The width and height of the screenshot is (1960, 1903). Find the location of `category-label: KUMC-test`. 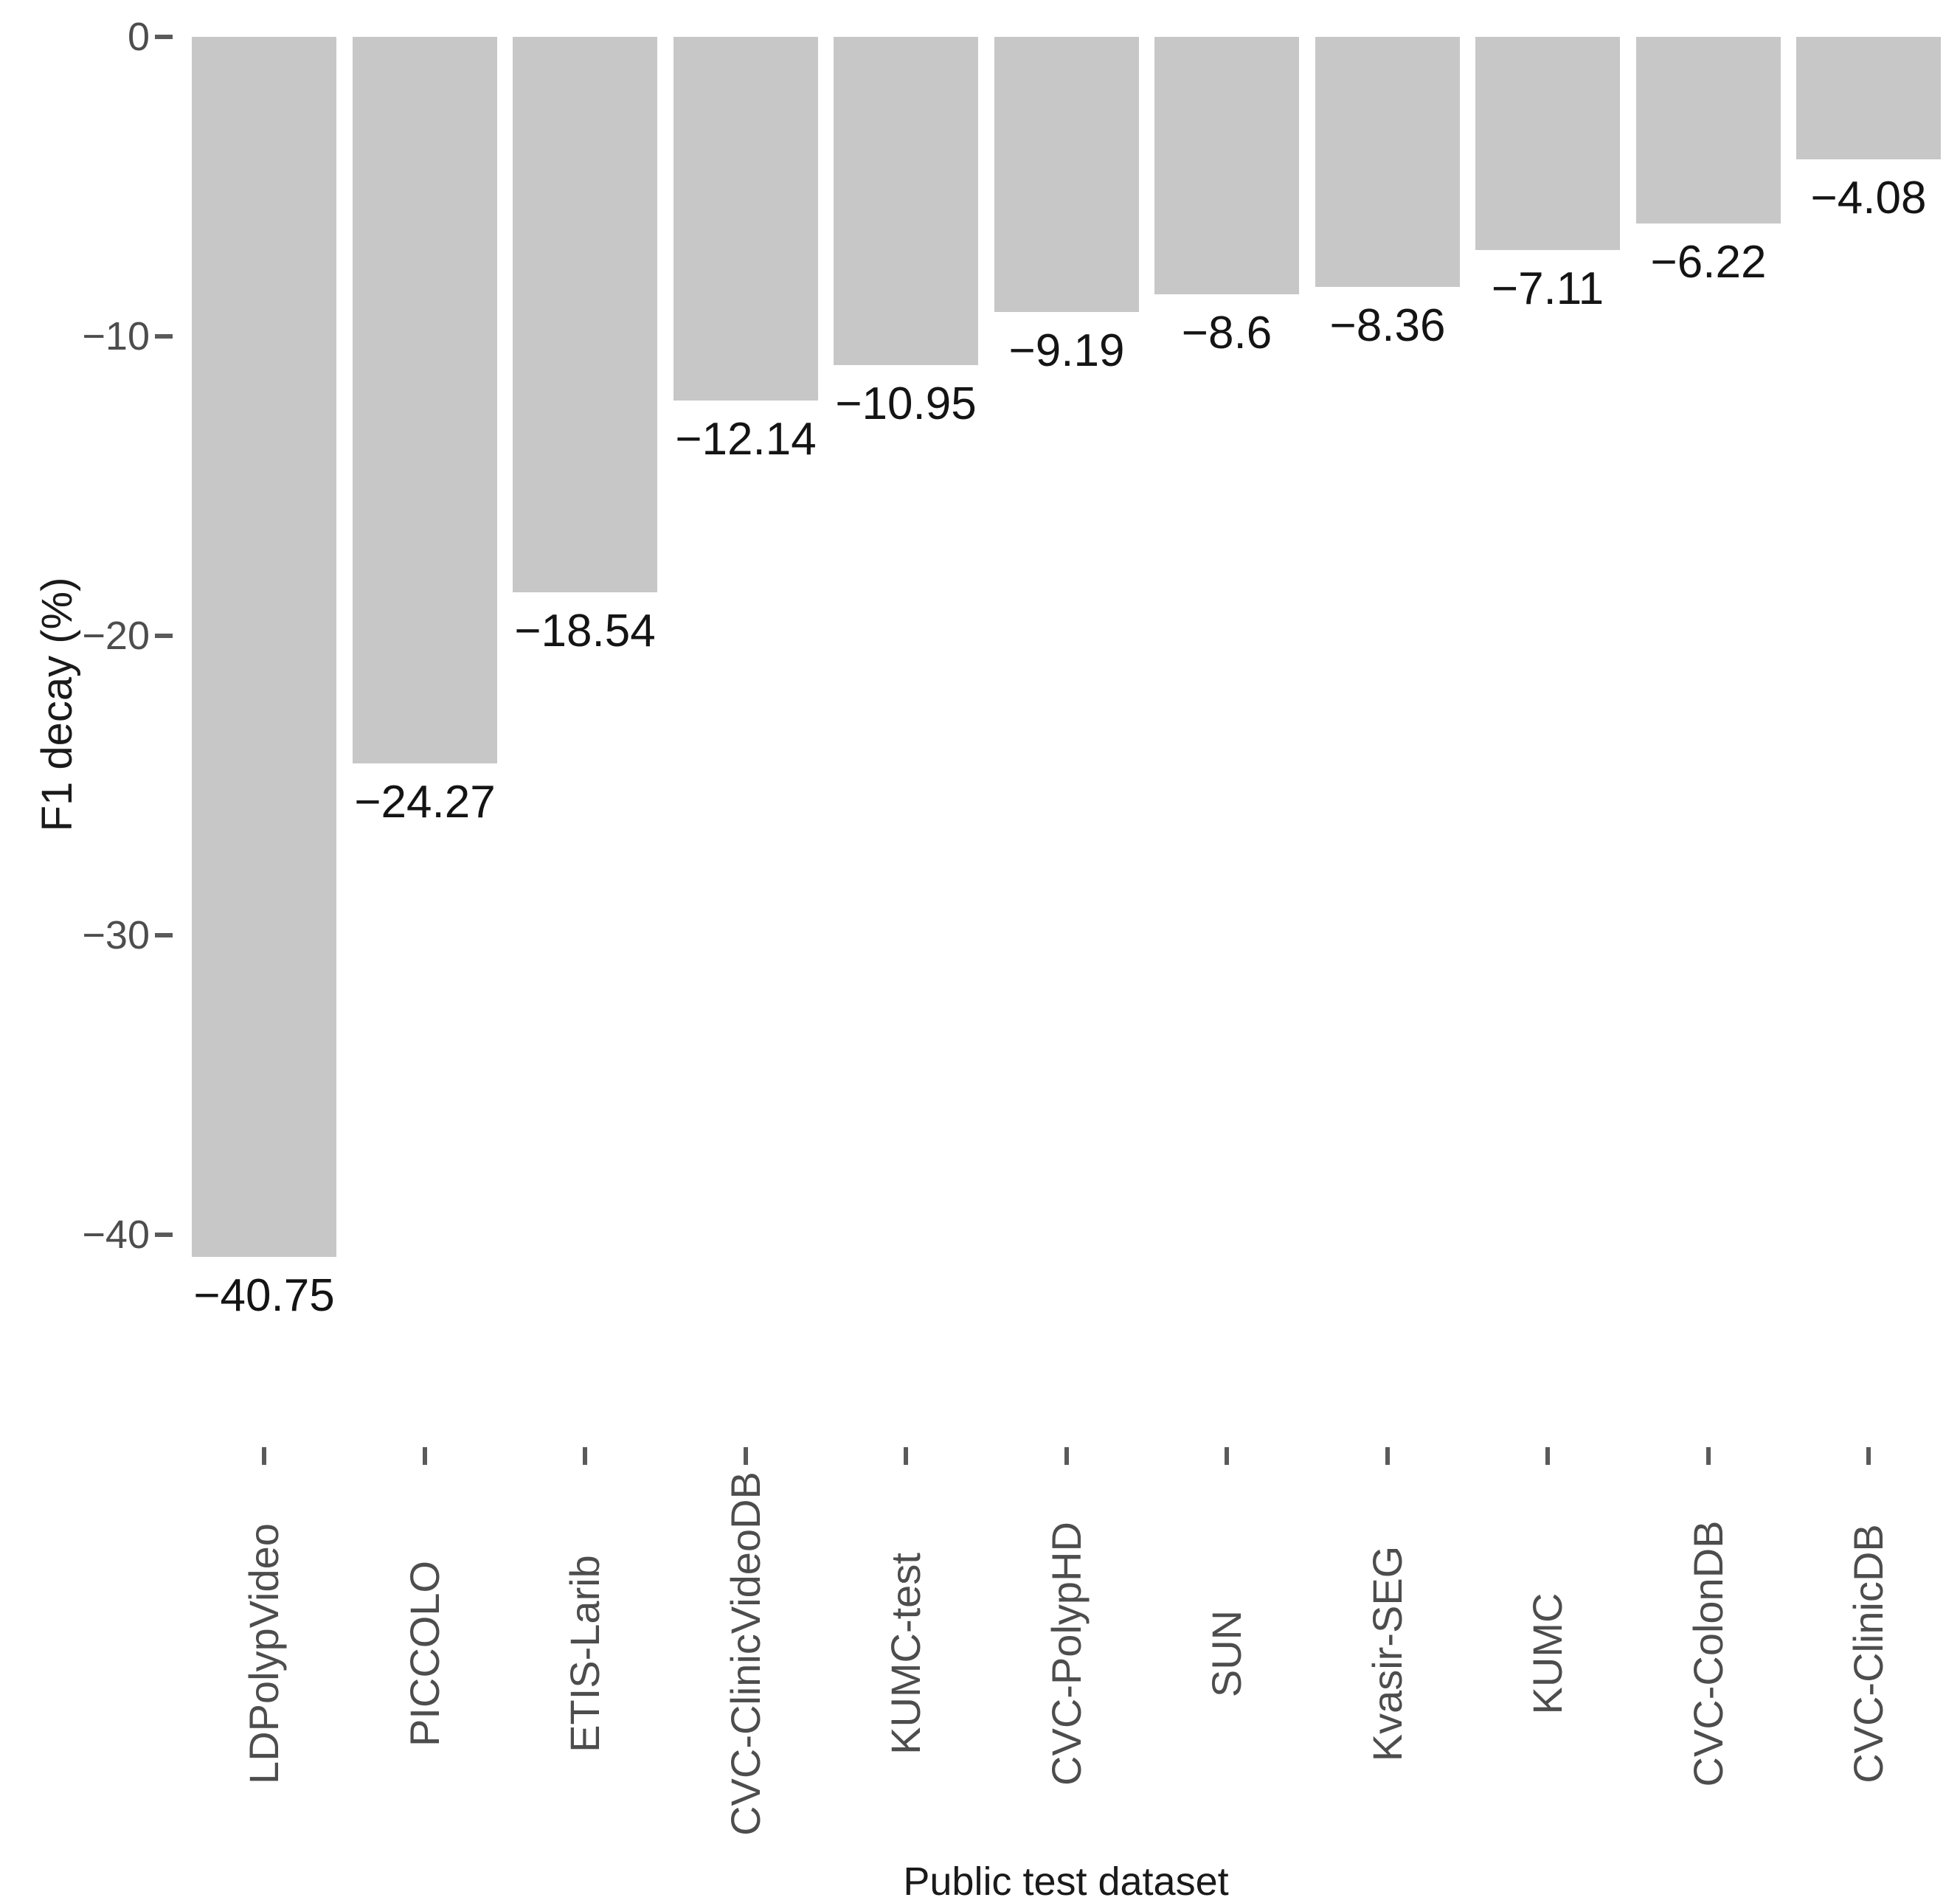

category-label: KUMC-test is located at coordinates (906, 1654).